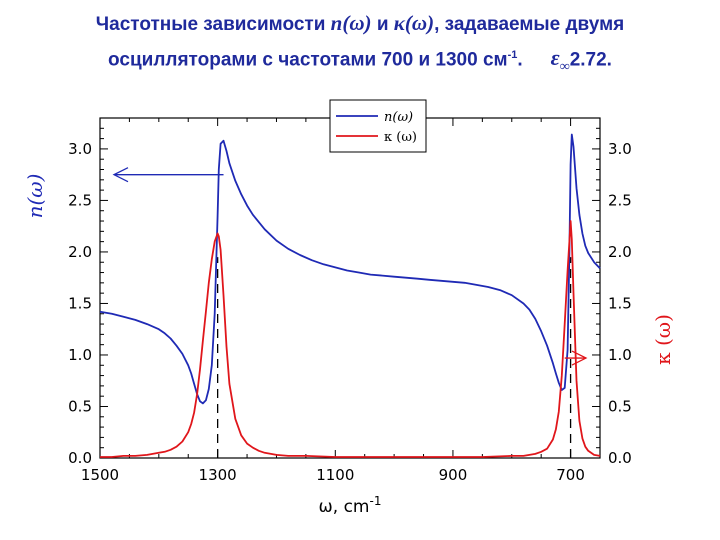  Describe the element at coordinates (620, 200) in the screenshot. I see `y-right-tick-label: 2.5` at that location.